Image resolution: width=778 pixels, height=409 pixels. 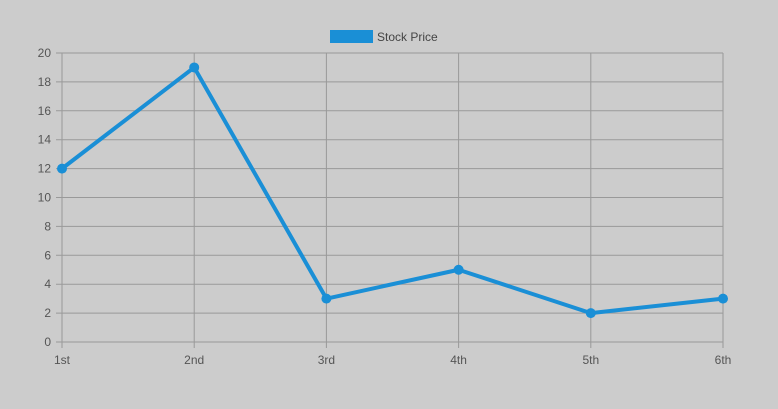 What do you see at coordinates (407, 37) in the screenshot?
I see `legend-label: Stock Price` at bounding box center [407, 37].